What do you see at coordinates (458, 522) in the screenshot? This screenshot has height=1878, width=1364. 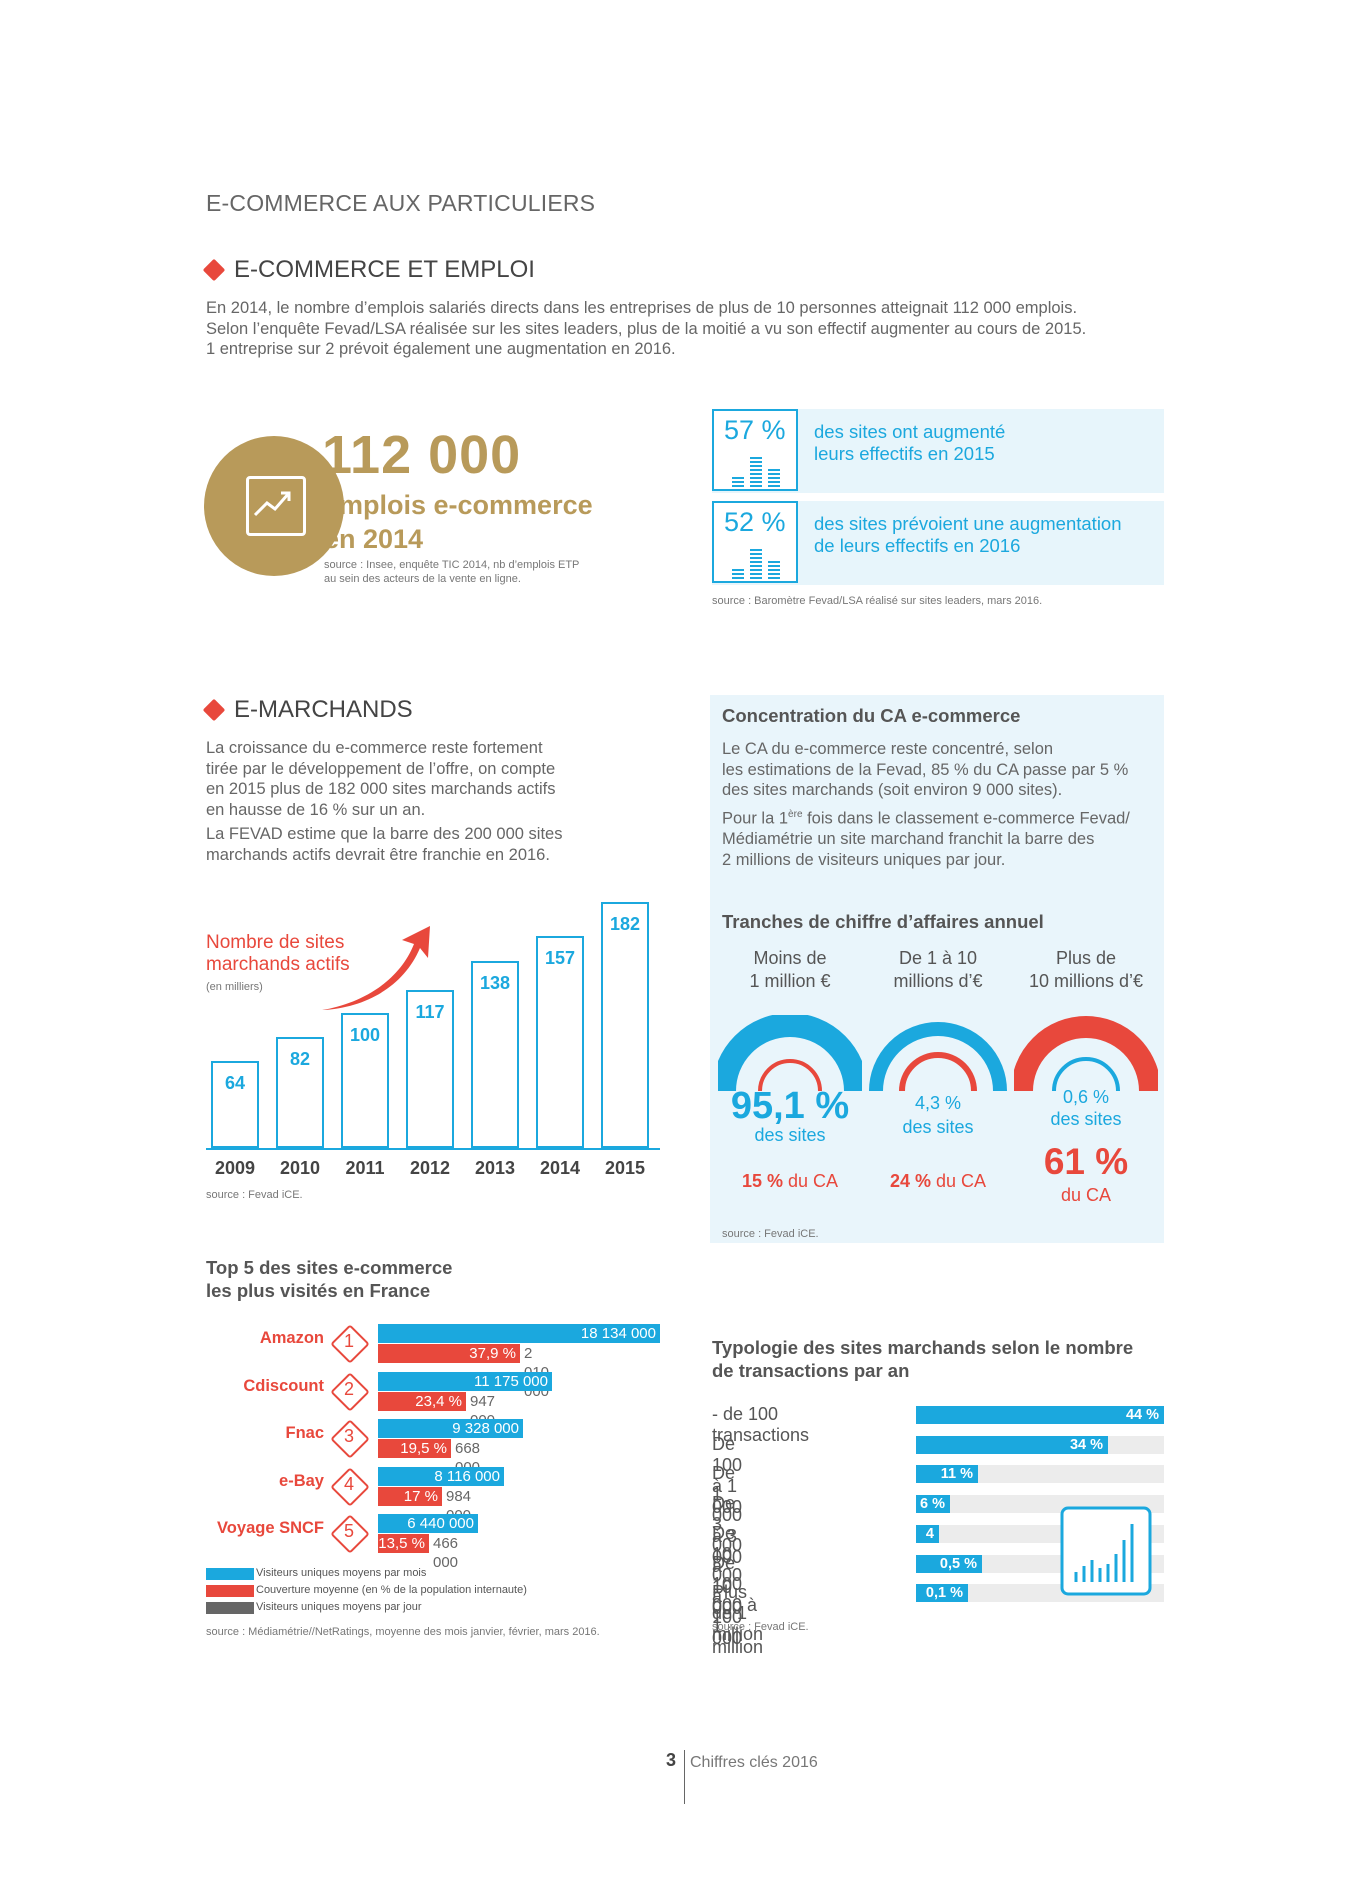 I see `big-label: emplois e-commerce en 2014` at bounding box center [458, 522].